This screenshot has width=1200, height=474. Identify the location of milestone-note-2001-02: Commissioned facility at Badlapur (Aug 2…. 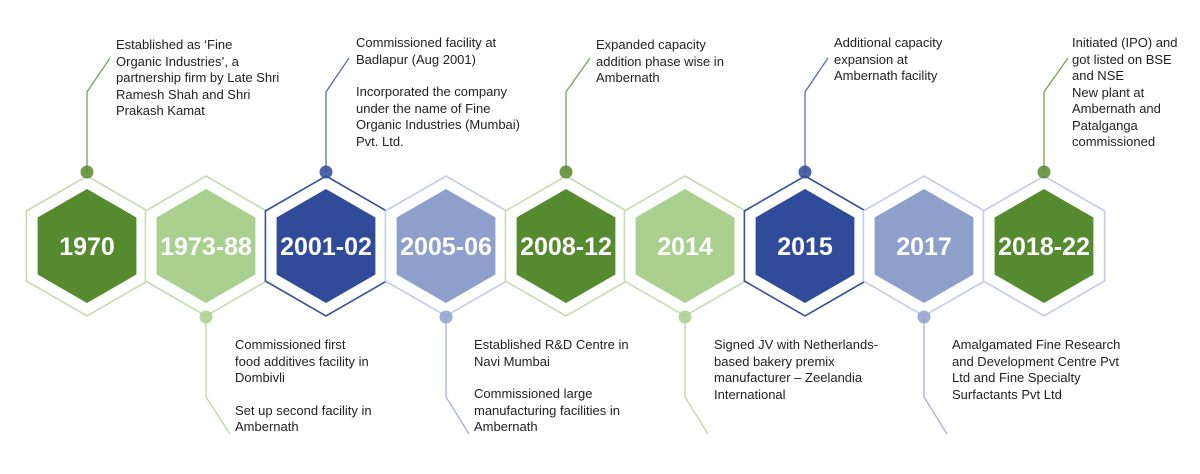
(438, 92).